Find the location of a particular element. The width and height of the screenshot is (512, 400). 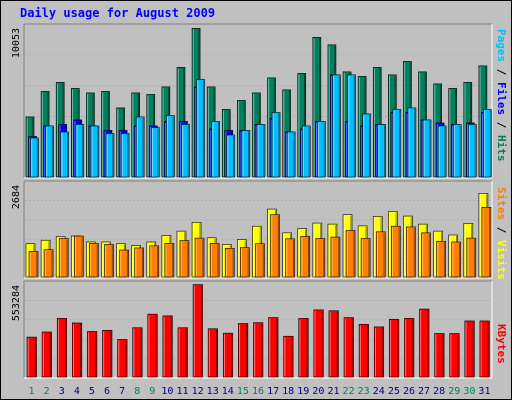

x-tick-day-26: 26 is located at coordinates (409, 391).